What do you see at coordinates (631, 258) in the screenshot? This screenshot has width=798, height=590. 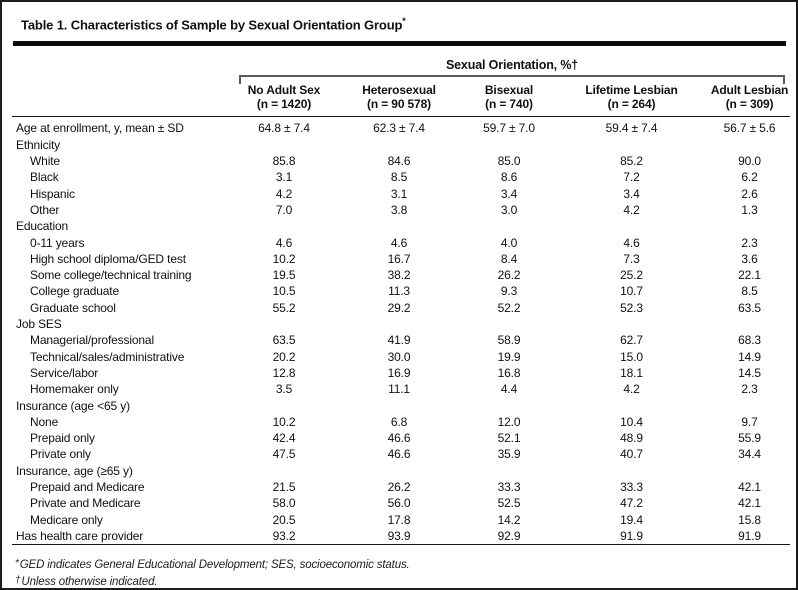 I see `cell-value: 7.3` at bounding box center [631, 258].